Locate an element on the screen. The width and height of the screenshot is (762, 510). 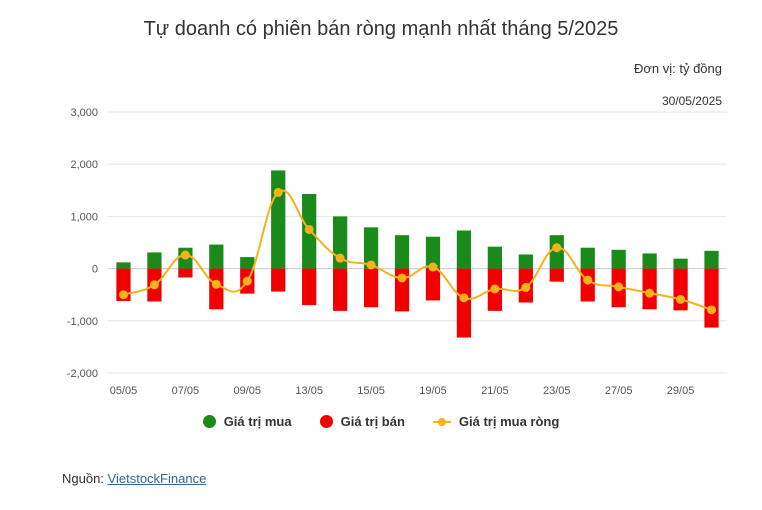
source-link: VietstockFinance is located at coordinates (157, 478).